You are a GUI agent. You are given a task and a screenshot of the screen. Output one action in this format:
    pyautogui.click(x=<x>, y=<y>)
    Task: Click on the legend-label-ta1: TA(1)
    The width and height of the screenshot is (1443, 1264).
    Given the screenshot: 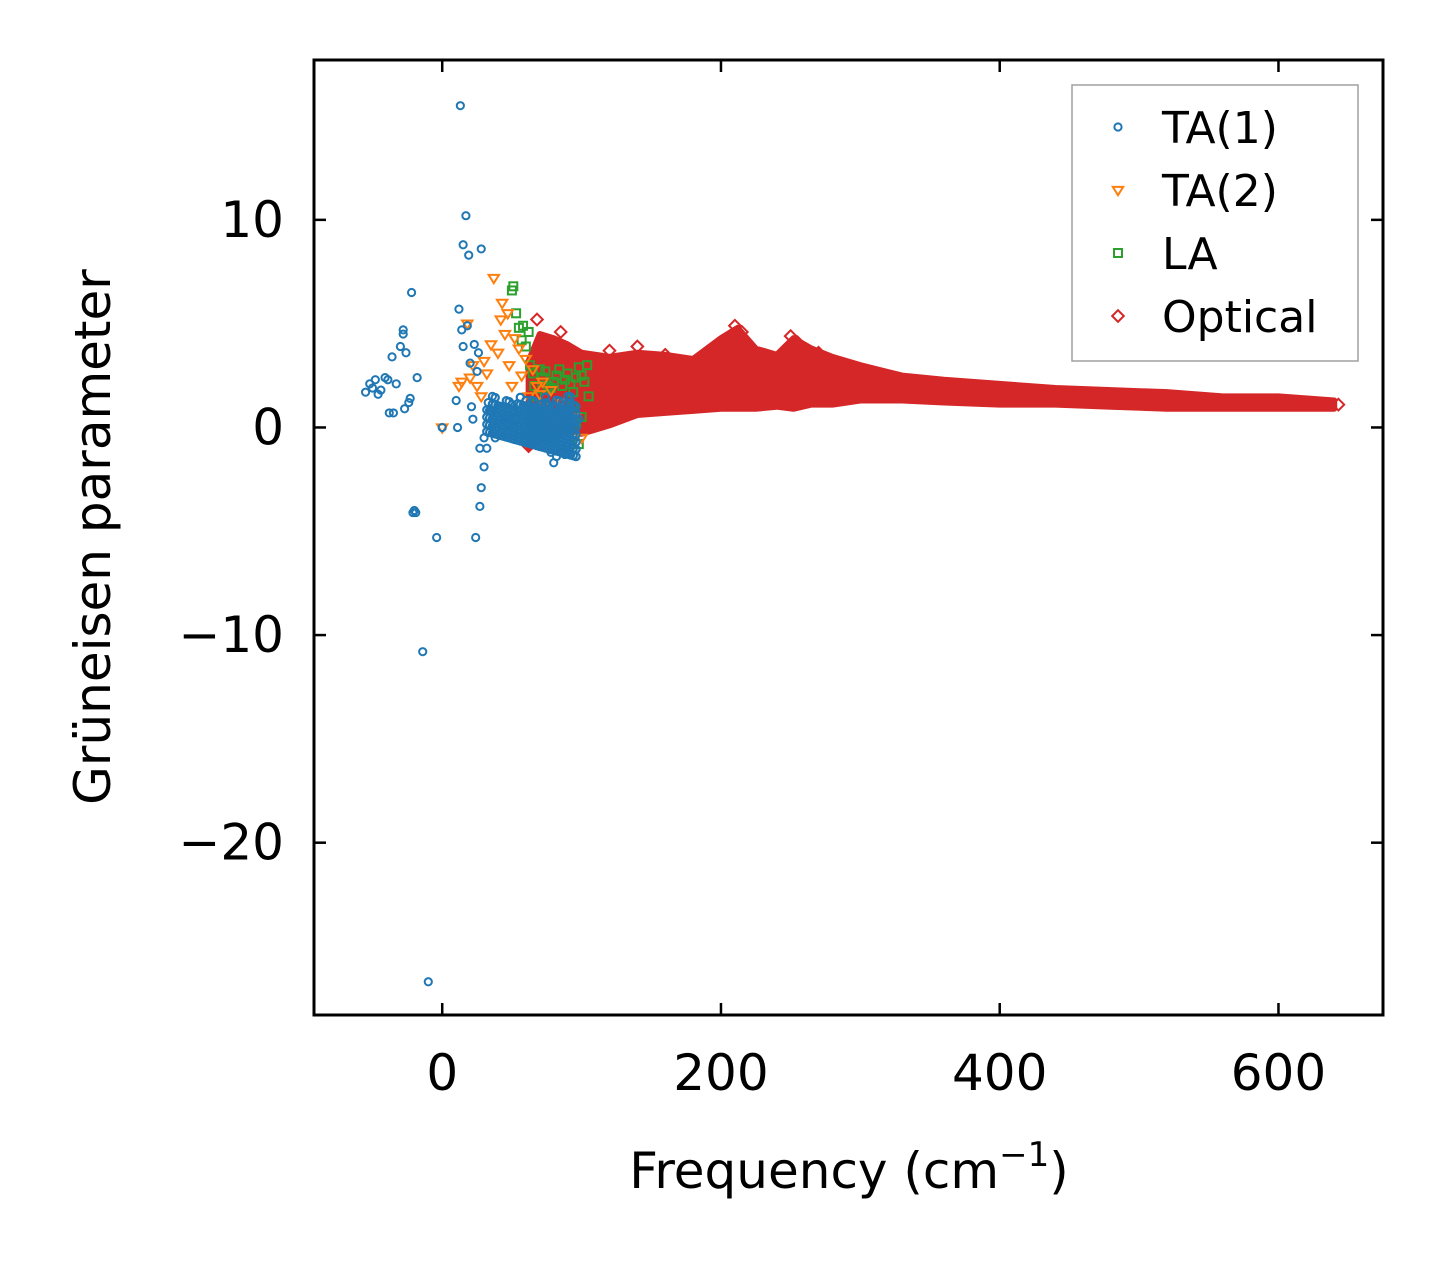 What is the action you would take?
    pyautogui.click(x=1219, y=128)
    